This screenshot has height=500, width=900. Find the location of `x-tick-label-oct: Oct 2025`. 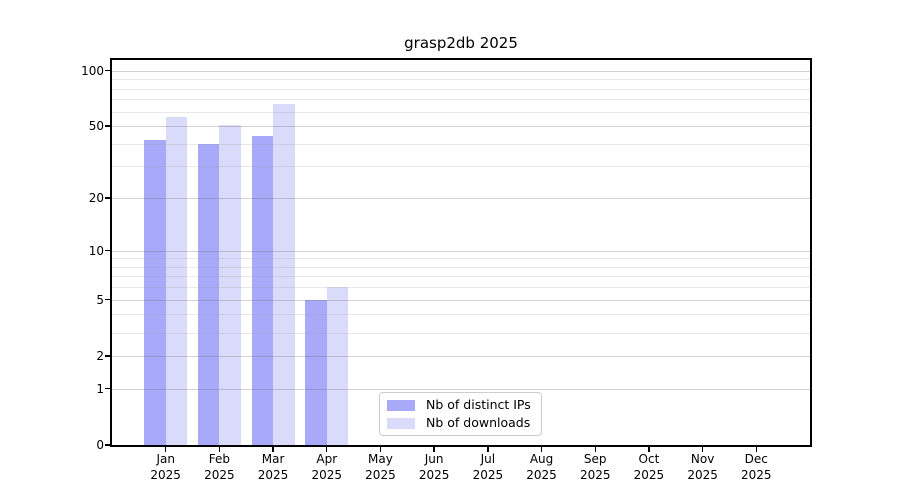

x-tick-label-oct: Oct 2025 is located at coordinates (649, 467).